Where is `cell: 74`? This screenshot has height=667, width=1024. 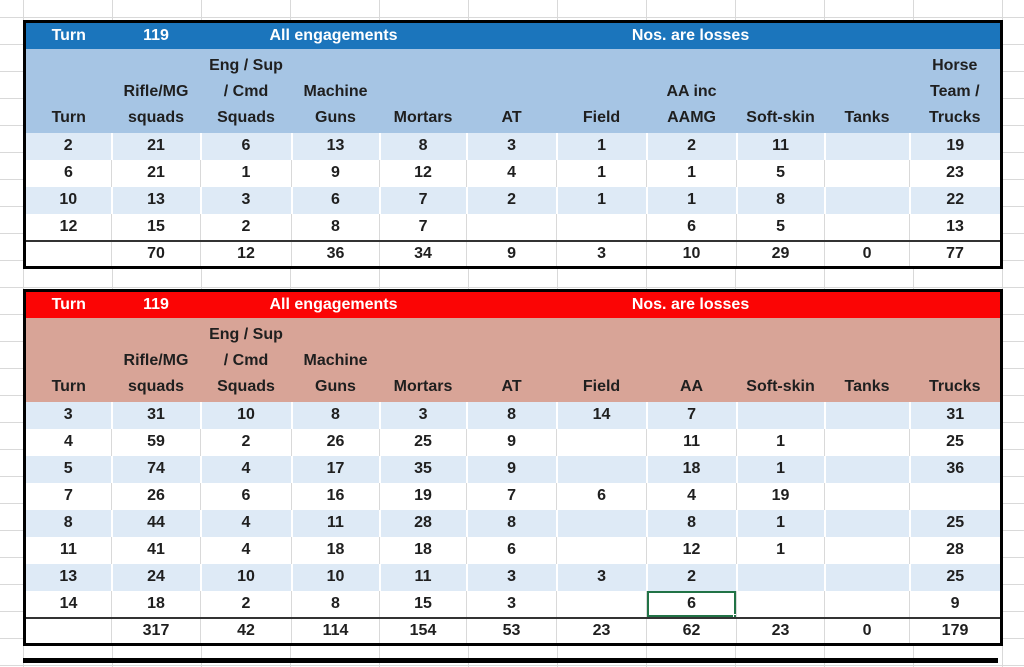
cell: 74 is located at coordinates (156, 469).